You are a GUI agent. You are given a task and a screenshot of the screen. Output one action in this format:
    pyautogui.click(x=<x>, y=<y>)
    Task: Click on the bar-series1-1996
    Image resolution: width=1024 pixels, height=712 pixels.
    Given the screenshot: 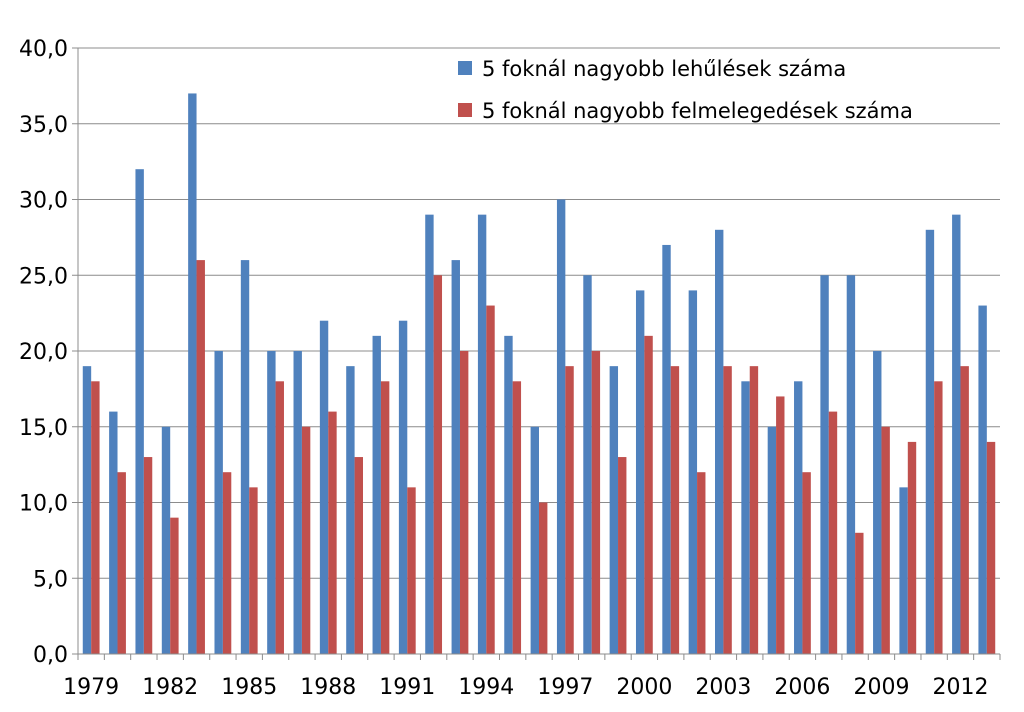 What is the action you would take?
    pyautogui.click(x=534, y=540)
    